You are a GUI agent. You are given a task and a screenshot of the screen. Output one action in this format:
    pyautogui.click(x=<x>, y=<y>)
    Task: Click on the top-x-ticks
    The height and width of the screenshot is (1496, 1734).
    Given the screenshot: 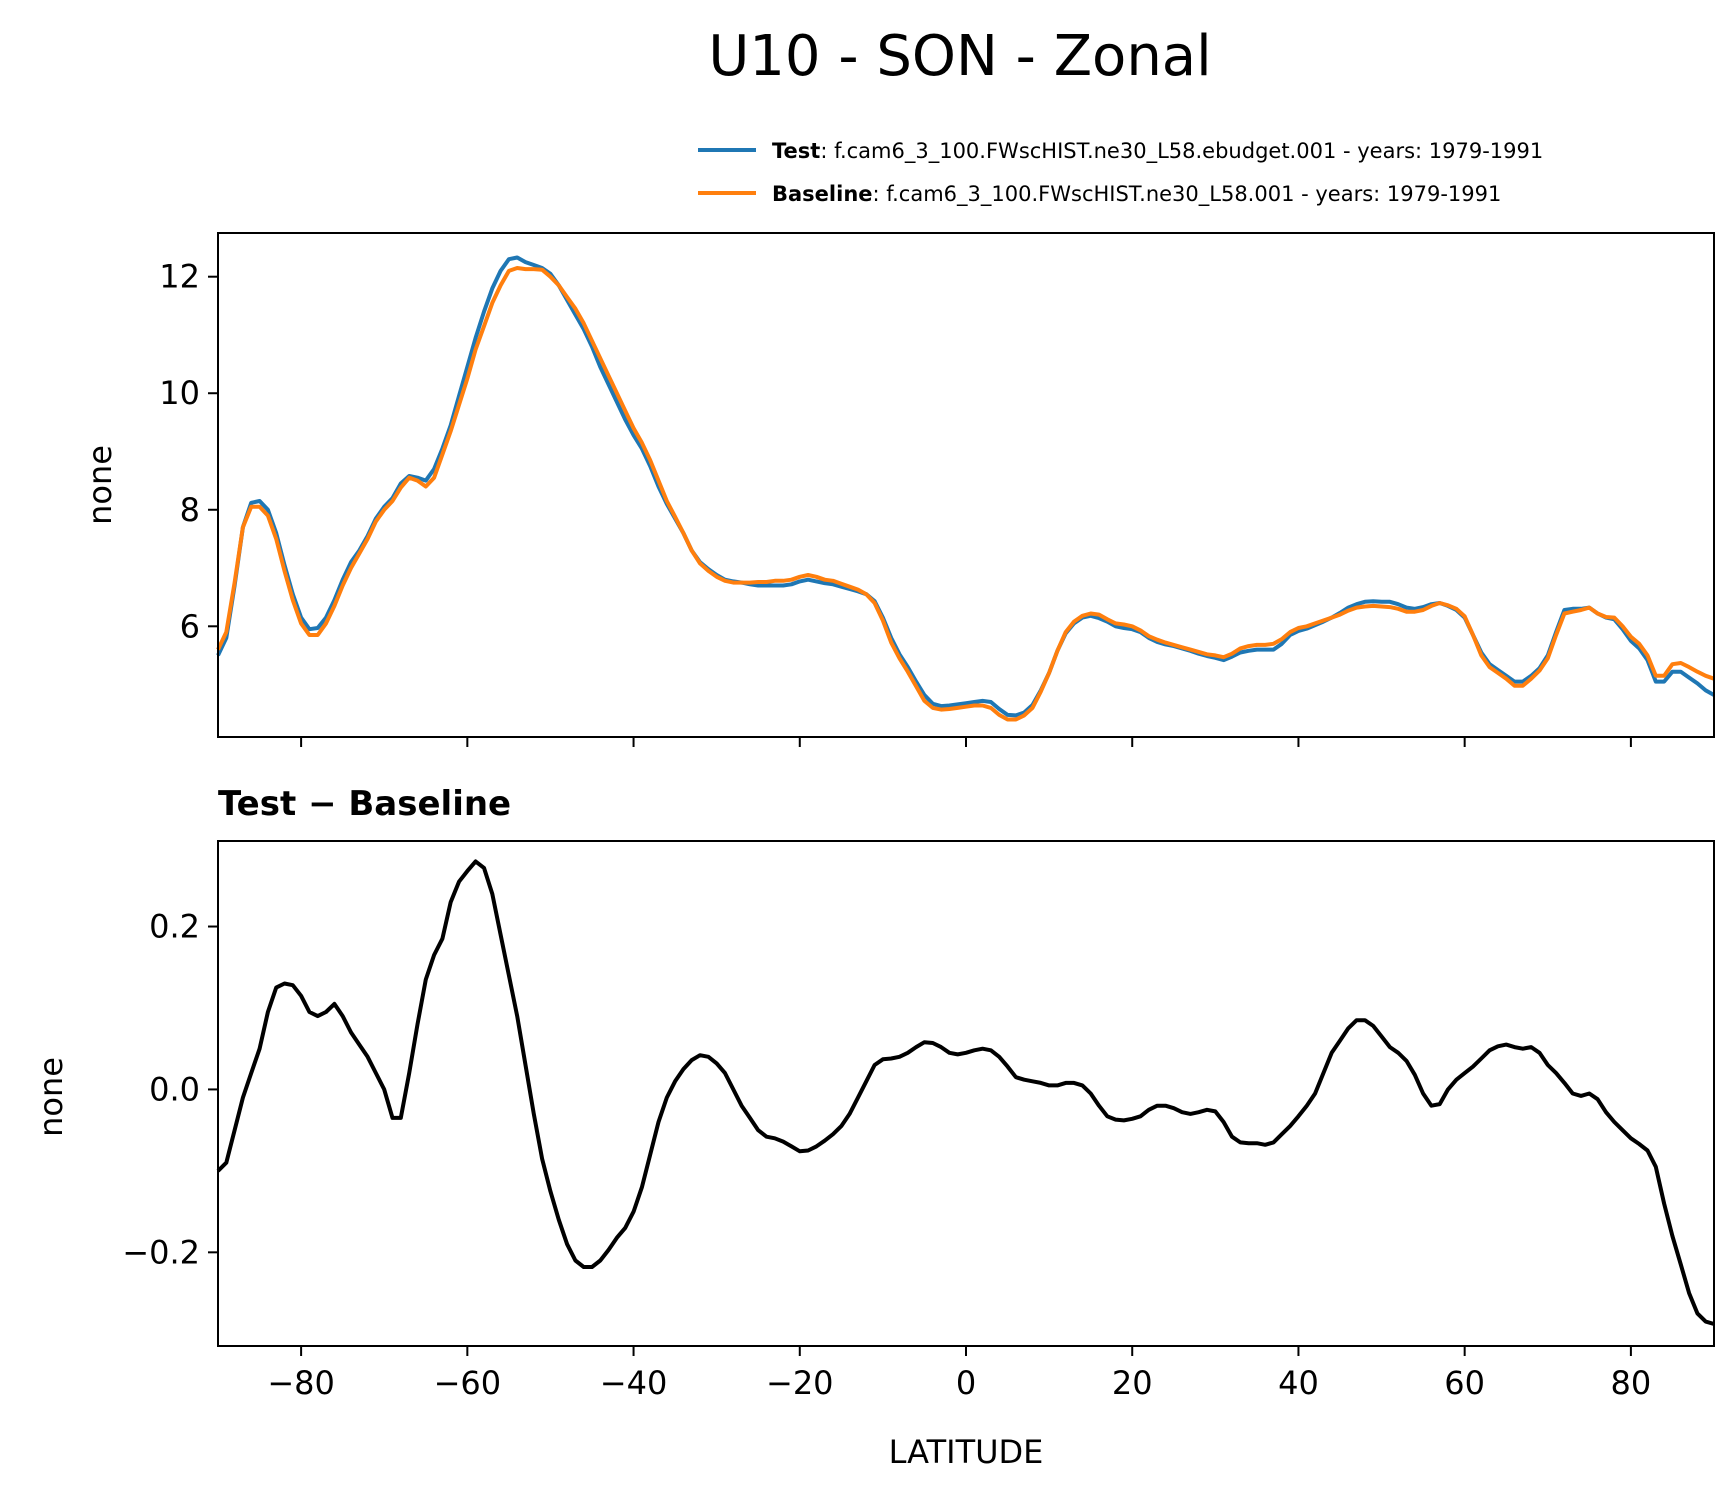 What is the action you would take?
    pyautogui.click(x=966, y=742)
    